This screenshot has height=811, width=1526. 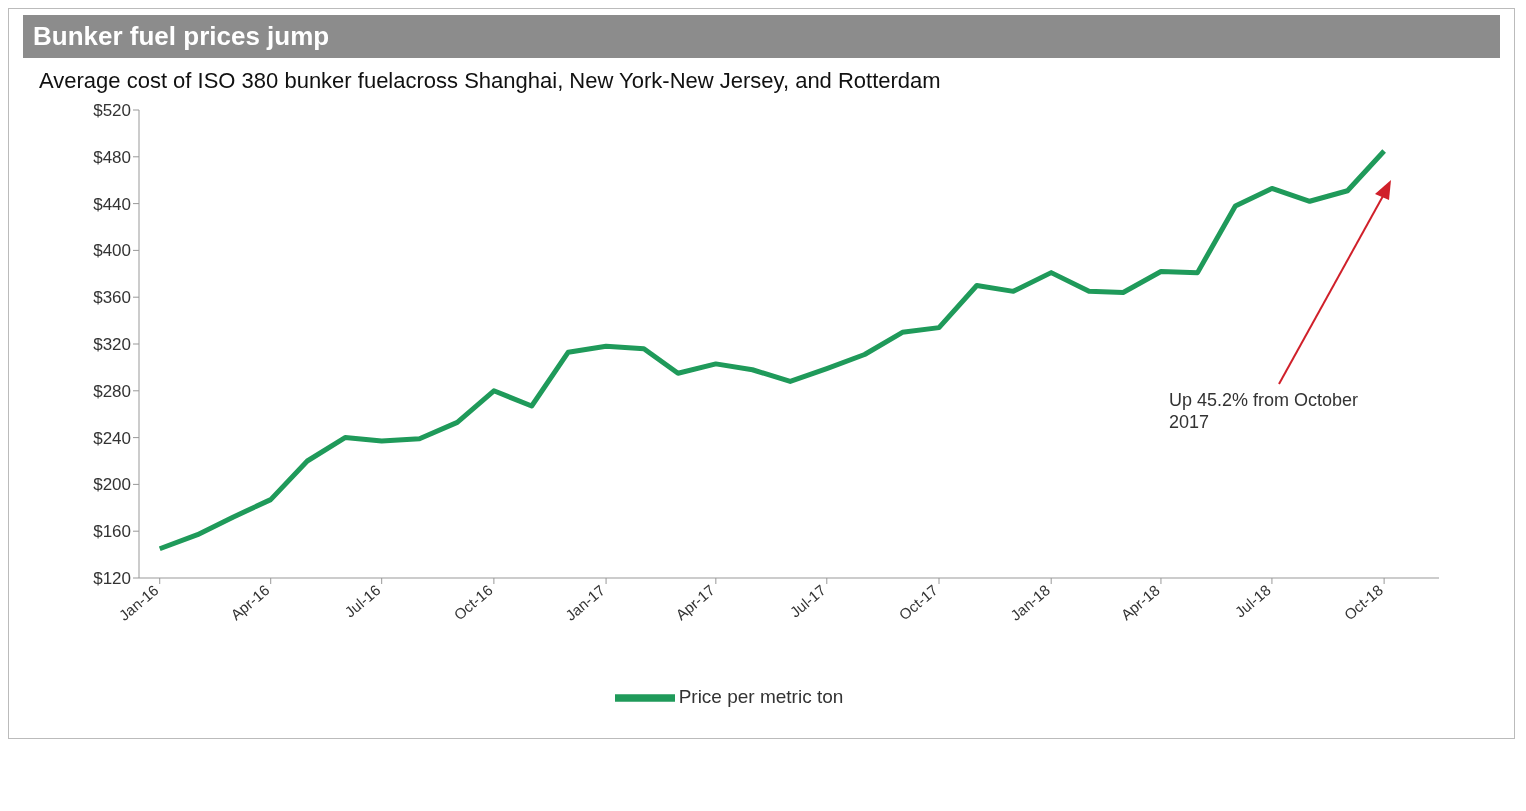 I want to click on y-tick-label: $120, so click(x=112, y=579).